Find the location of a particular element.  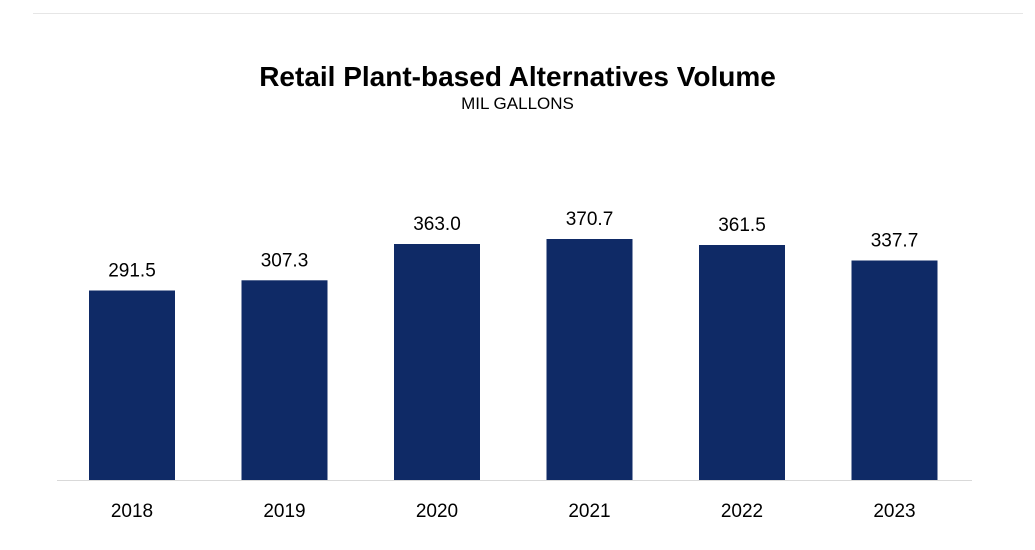

x-tick-label-2021: 2021 is located at coordinates (589, 511).